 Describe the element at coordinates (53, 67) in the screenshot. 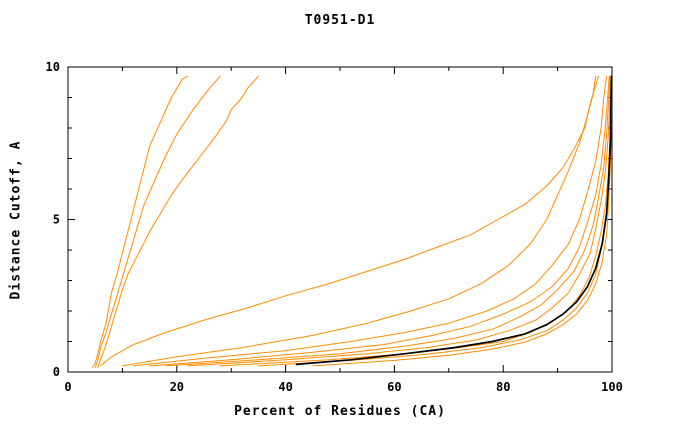

I see `y-tick-label: 10` at that location.